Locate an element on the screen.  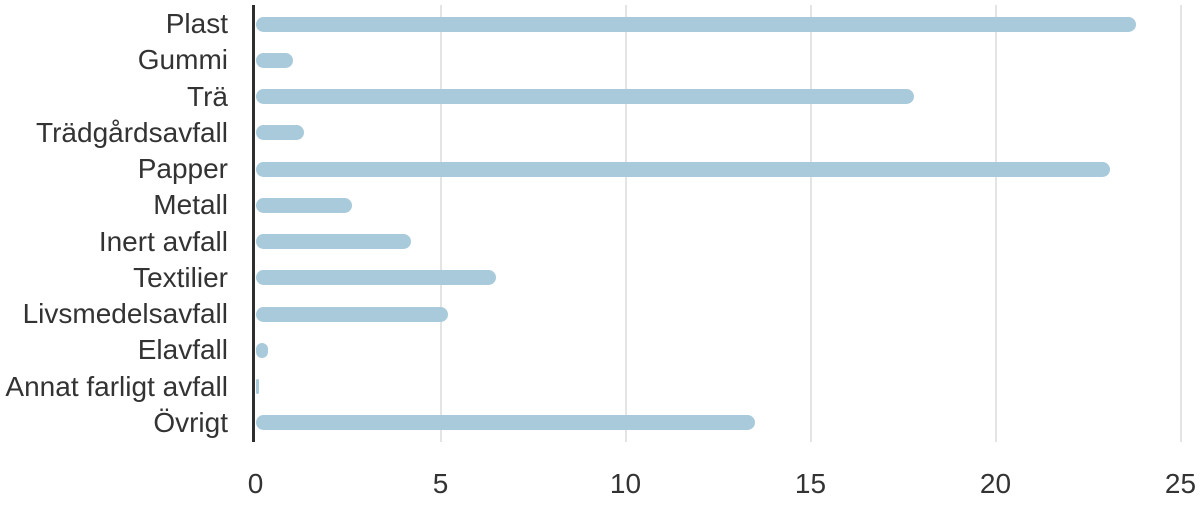
category-label: Trä is located at coordinates (207, 96).